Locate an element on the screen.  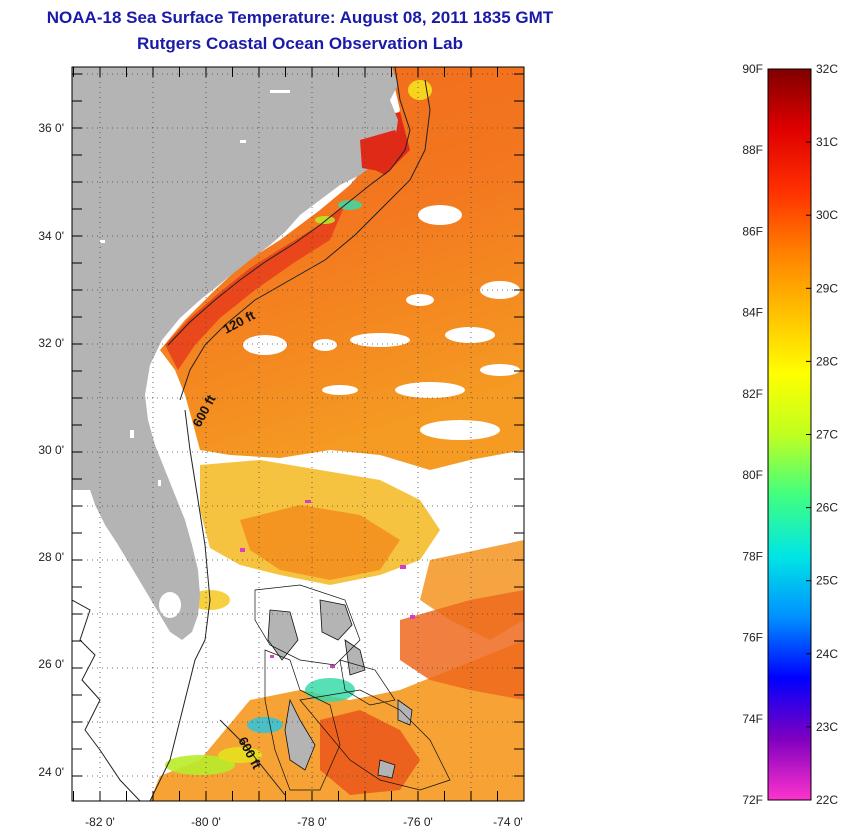
sst-speck-pixels is located at coordinates (327, 584).